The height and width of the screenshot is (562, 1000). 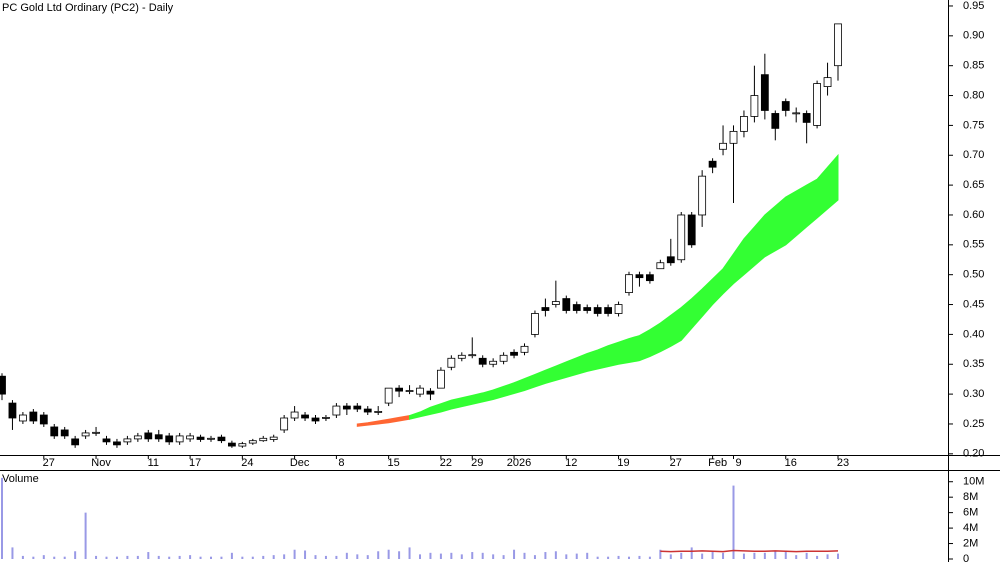 I want to click on y-tick-label: 0.50, so click(x=973, y=275).